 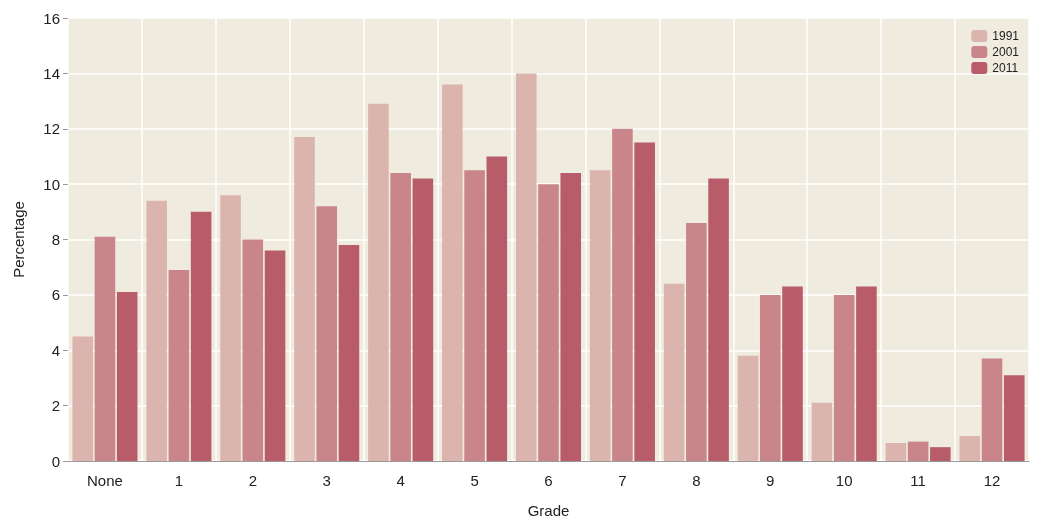 I want to click on x-tick-label: 11, so click(x=918, y=480).